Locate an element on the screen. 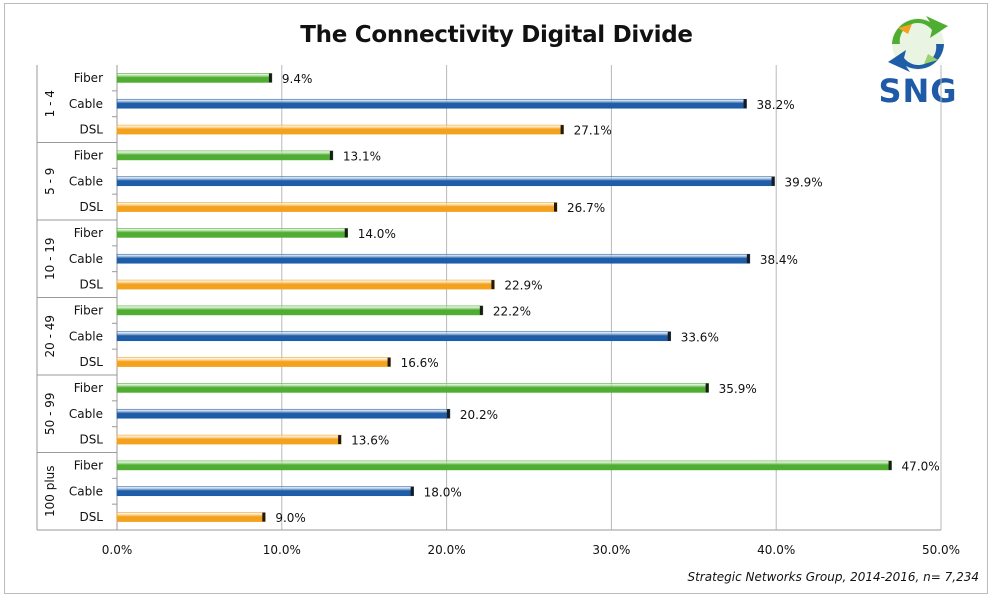 The width and height of the screenshot is (993, 599). data-label: 20.2% is located at coordinates (479, 415).